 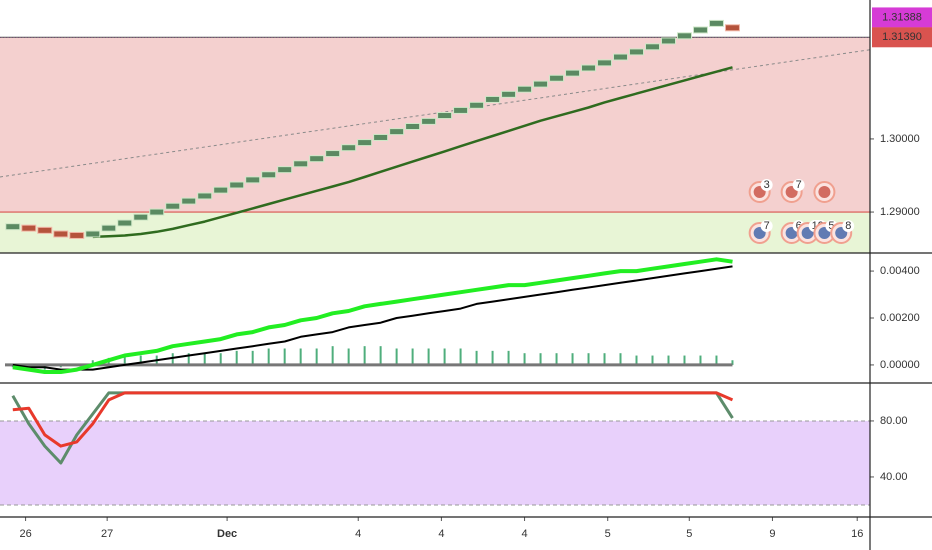 I want to click on x-tick-label: 26, so click(x=25, y=534).